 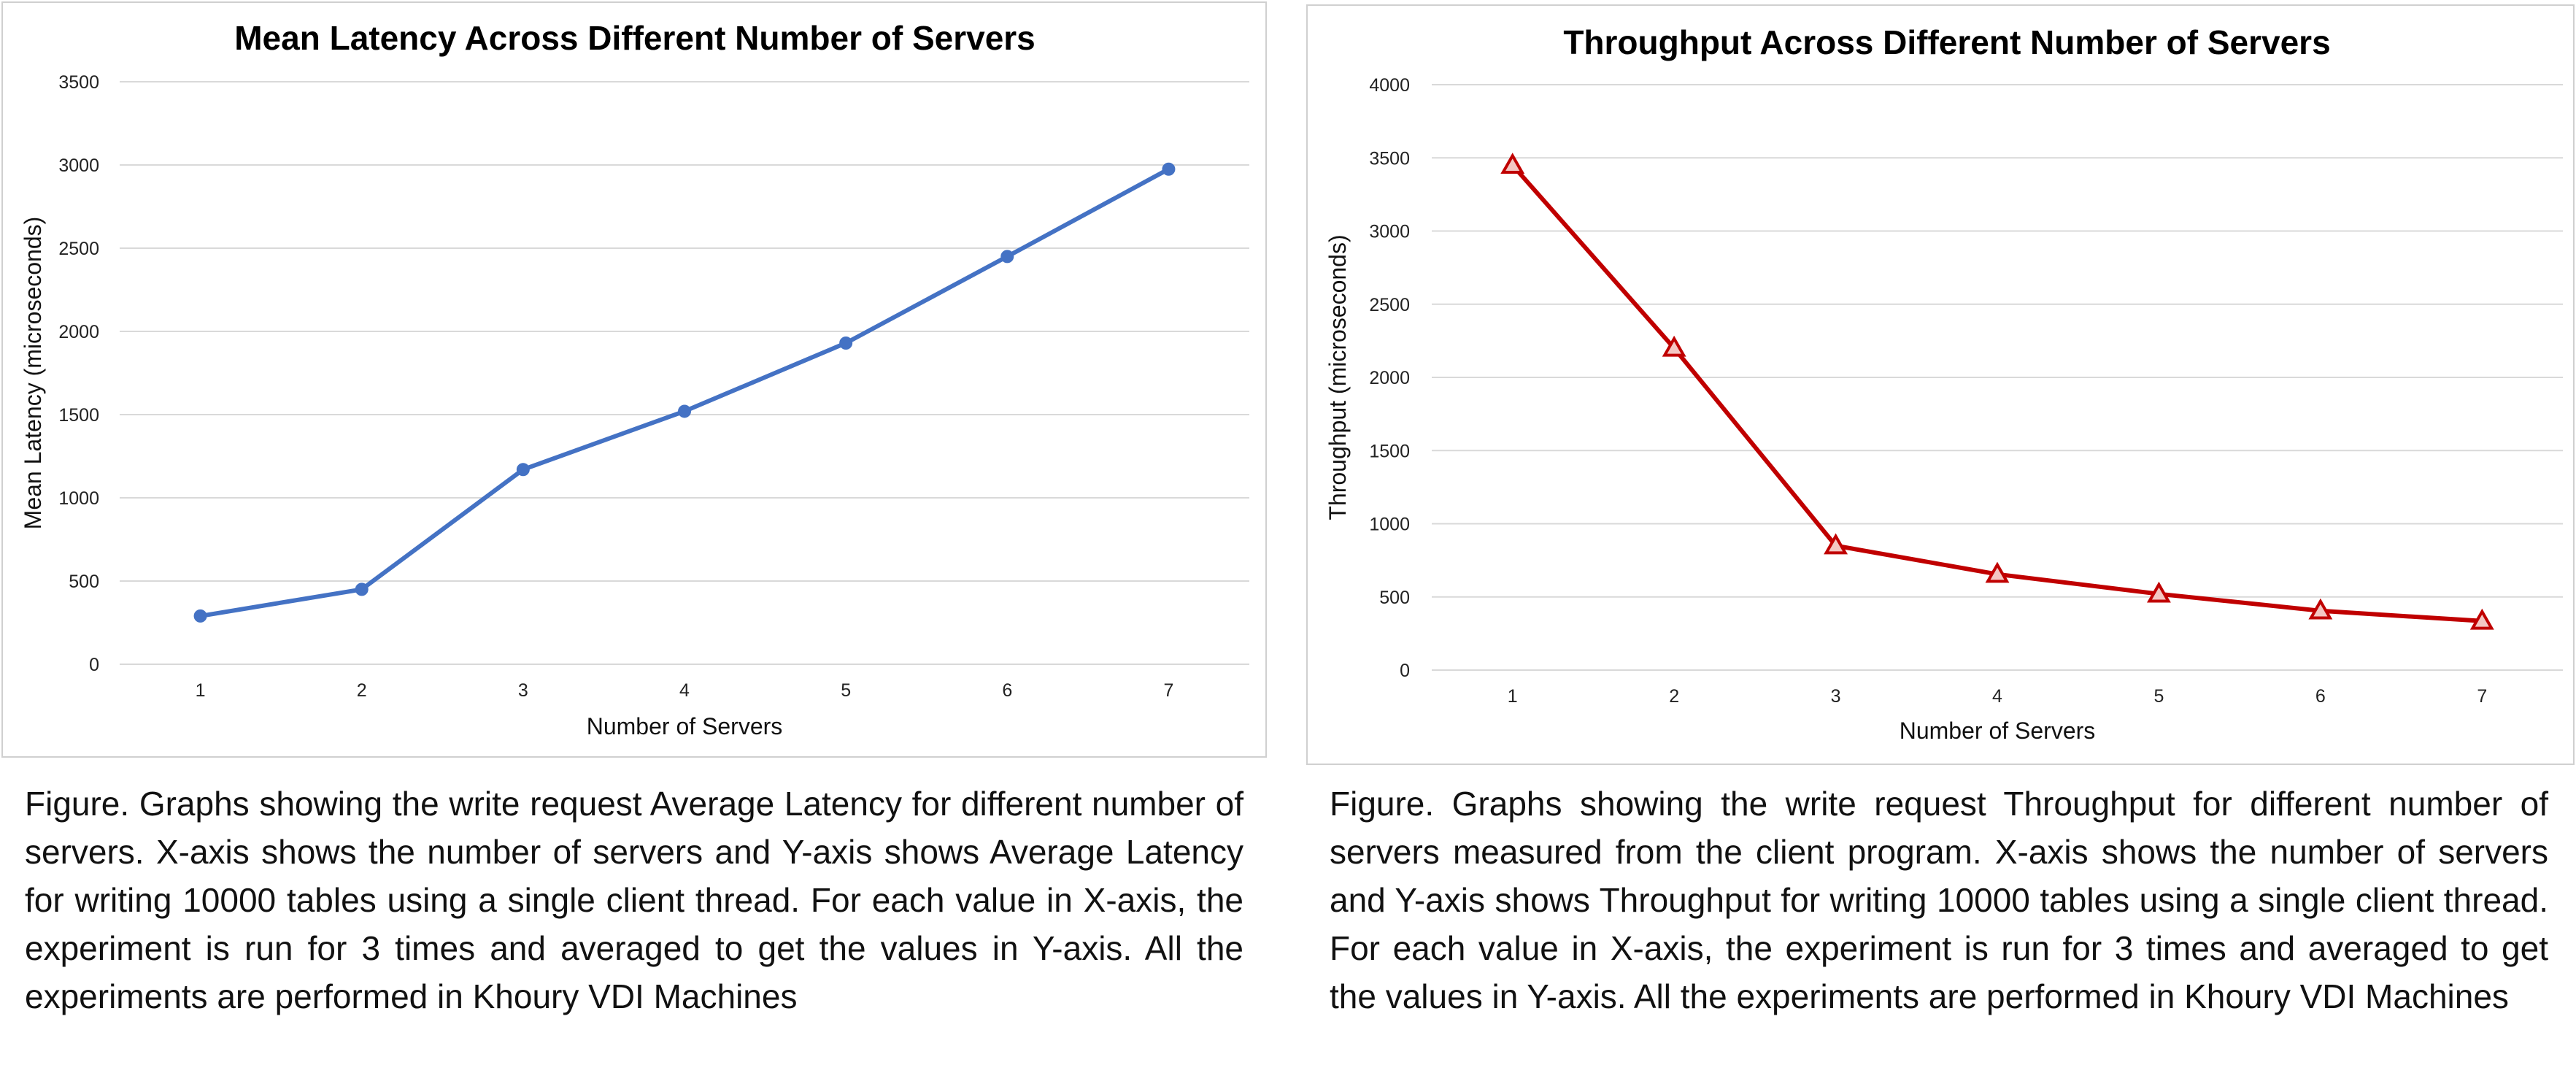 What do you see at coordinates (2320, 696) in the screenshot?
I see `chart1-x-tick-label: 6` at bounding box center [2320, 696].